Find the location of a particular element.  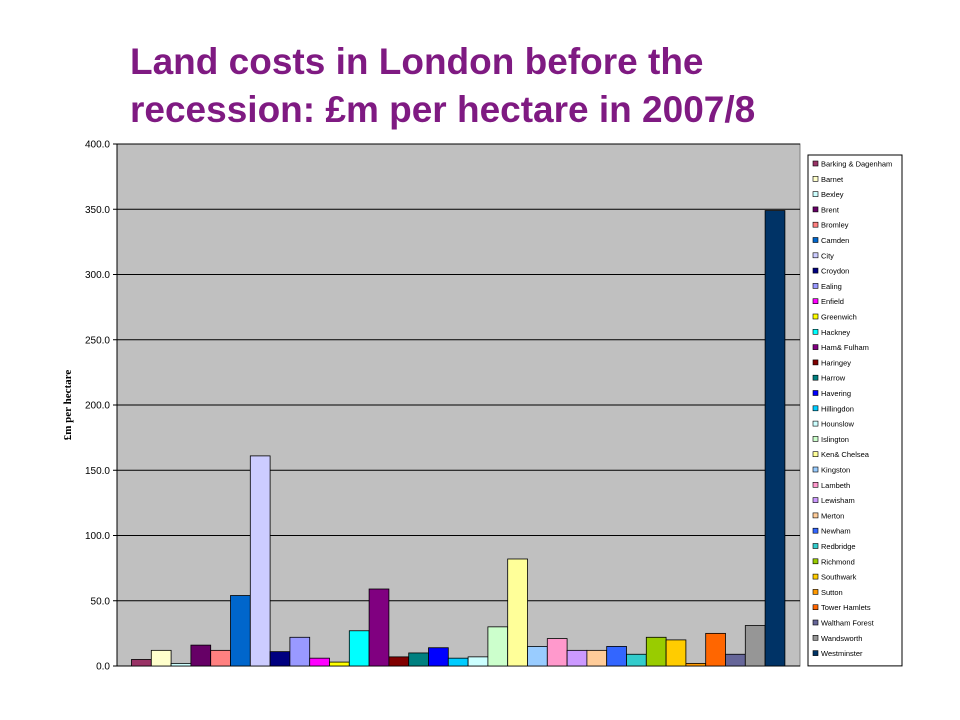

bar-wandsworth is located at coordinates (755, 646).